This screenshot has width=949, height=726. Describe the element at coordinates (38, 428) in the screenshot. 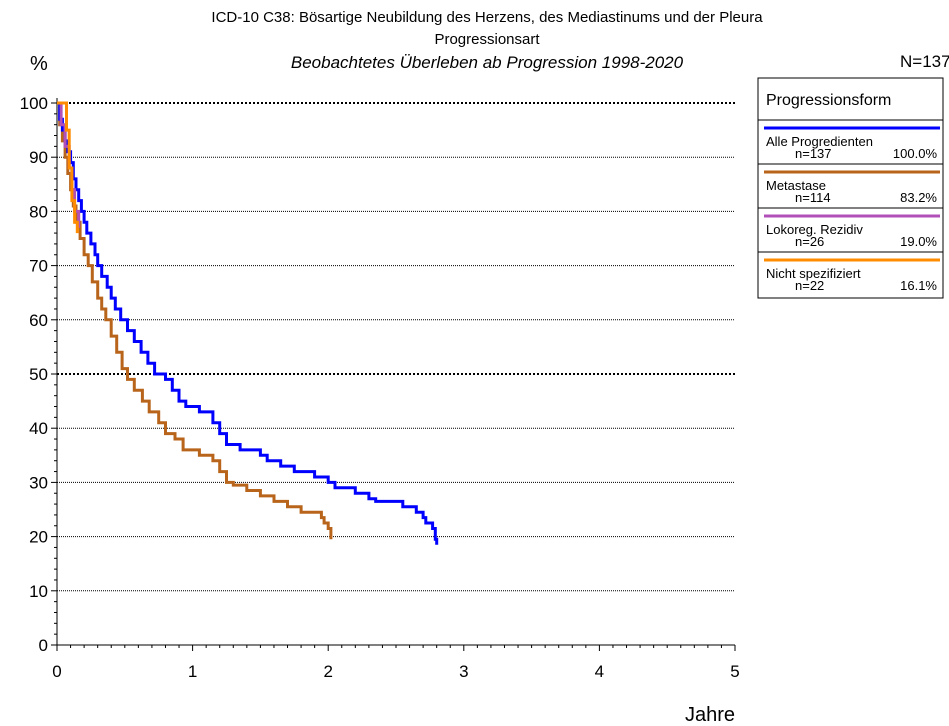

I see `y-tick-label: 40` at that location.